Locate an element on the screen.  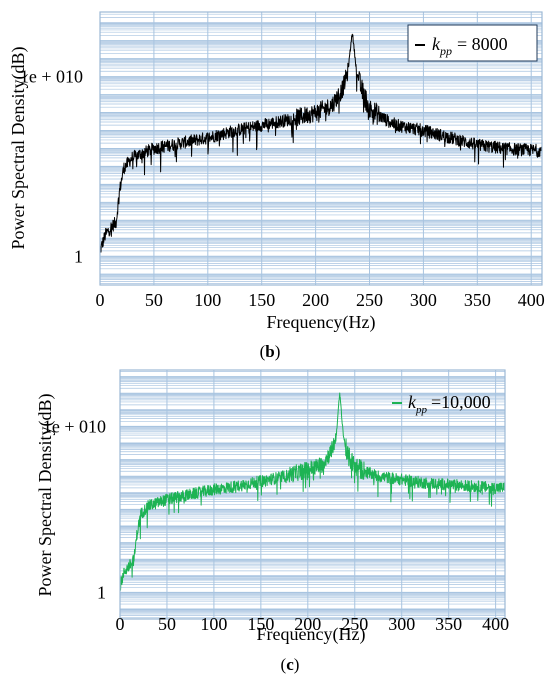
x-tick-labels-b: 0 50 100 150 200 250 300 350 400 is located at coordinates (320, 300).